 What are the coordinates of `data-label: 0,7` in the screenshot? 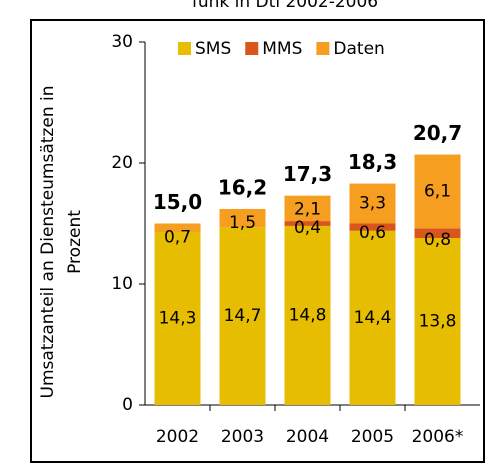 It's located at (177, 238).